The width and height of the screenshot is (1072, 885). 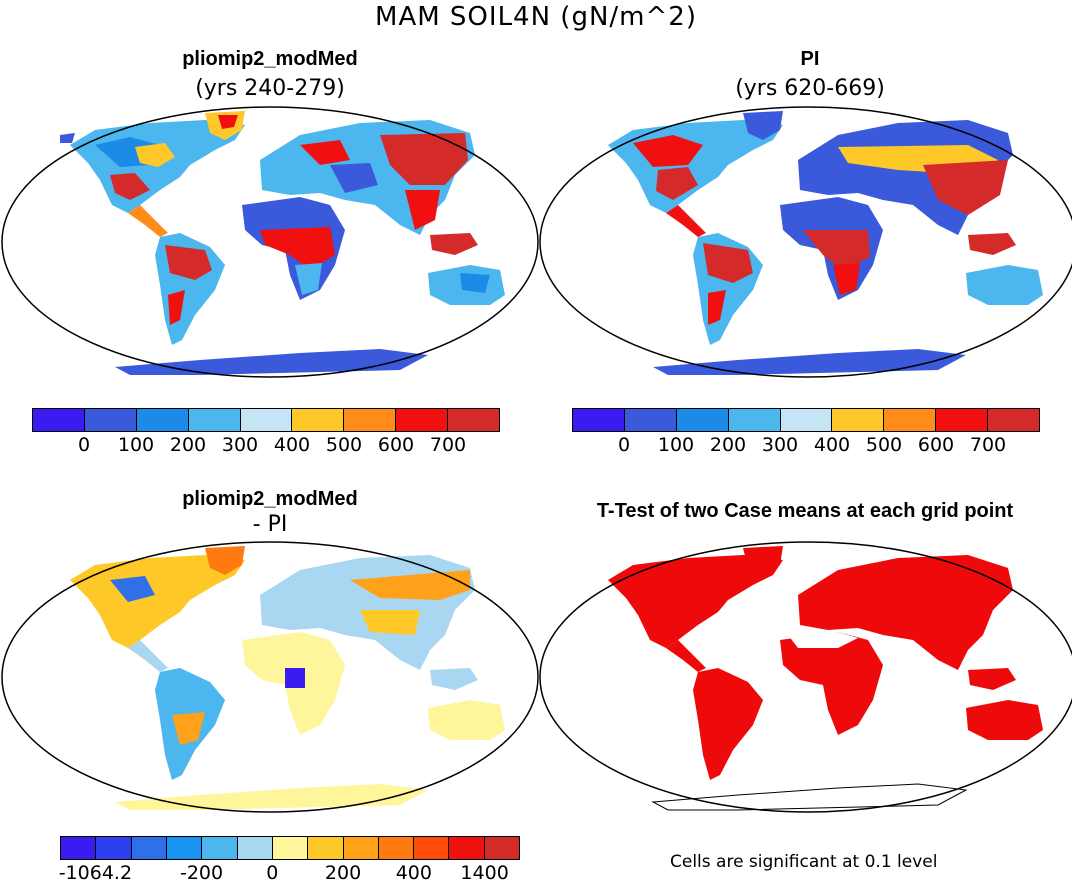 I want to click on land-top-right, so click(x=825, y=243).